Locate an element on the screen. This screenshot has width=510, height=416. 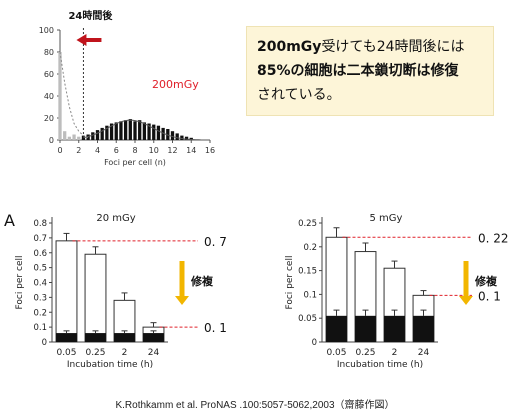
summary-note: 200mGy受けても24時間後には 85%の細胞は二本鎖切断は修復 されている。 is located at coordinates (370, 71).